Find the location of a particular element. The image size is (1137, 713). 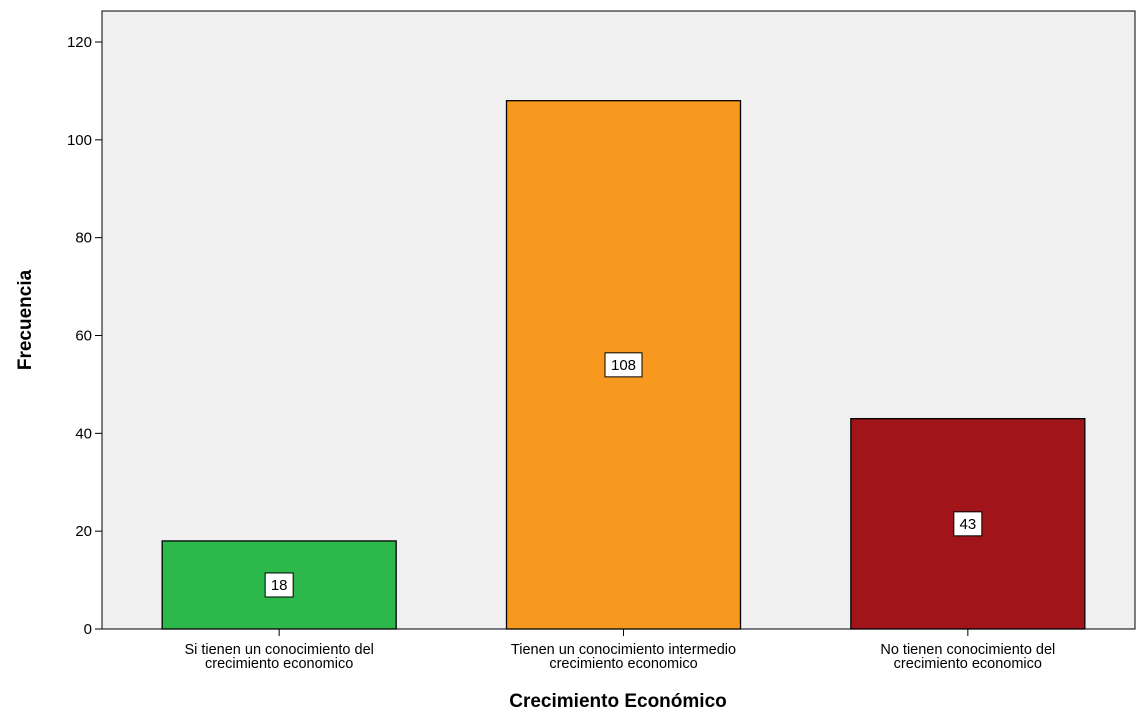

x-tick-label: Si tienen un conocimiento del is located at coordinates (278, 650).